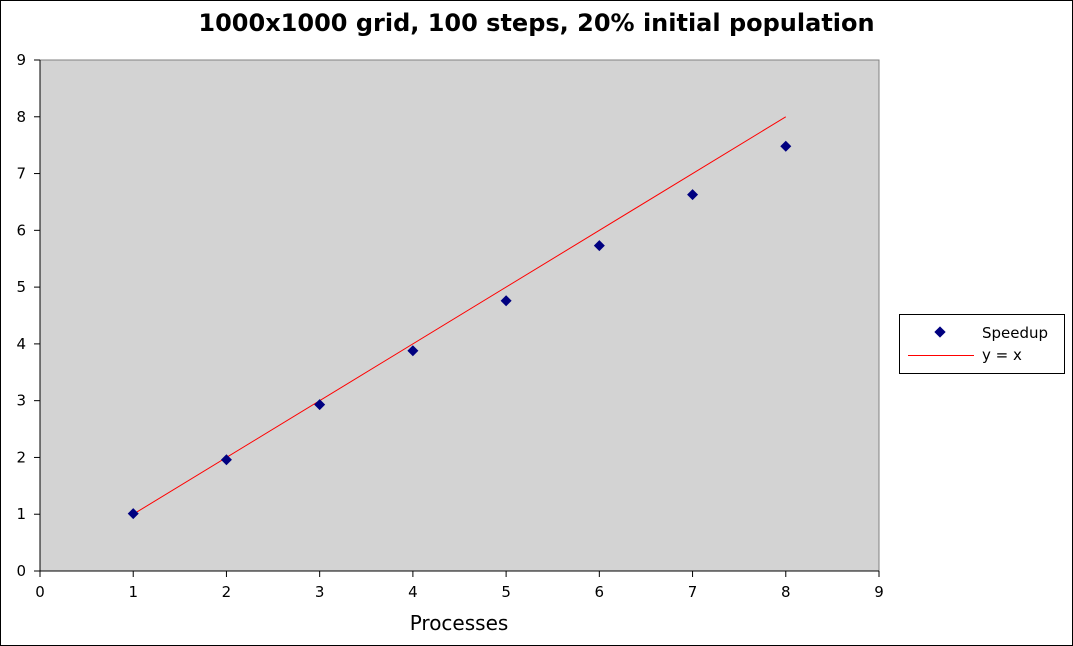  What do you see at coordinates (506, 592) in the screenshot?
I see `x-tick-label: 5` at bounding box center [506, 592].